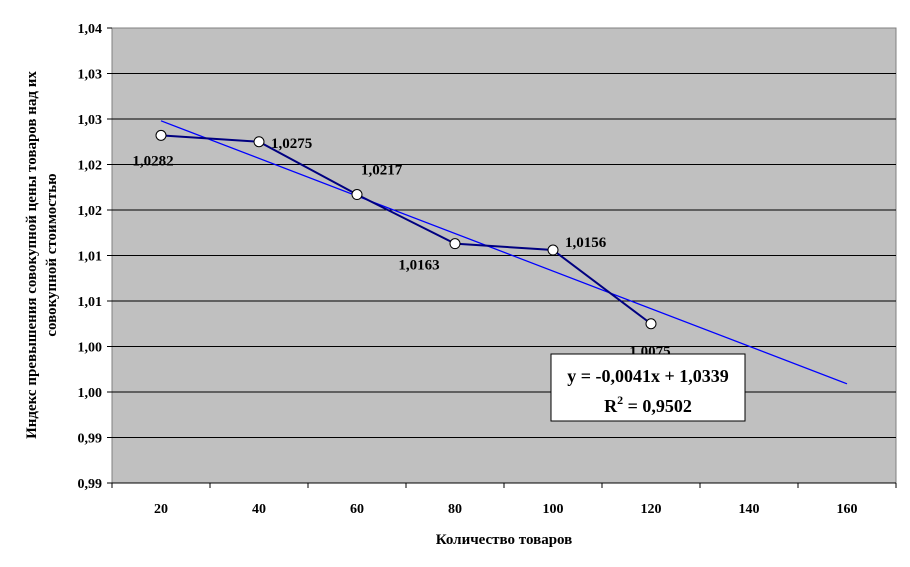 This screenshot has height=567, width=910. What do you see at coordinates (357, 509) in the screenshot?
I see `x-tick-label: 60` at bounding box center [357, 509].